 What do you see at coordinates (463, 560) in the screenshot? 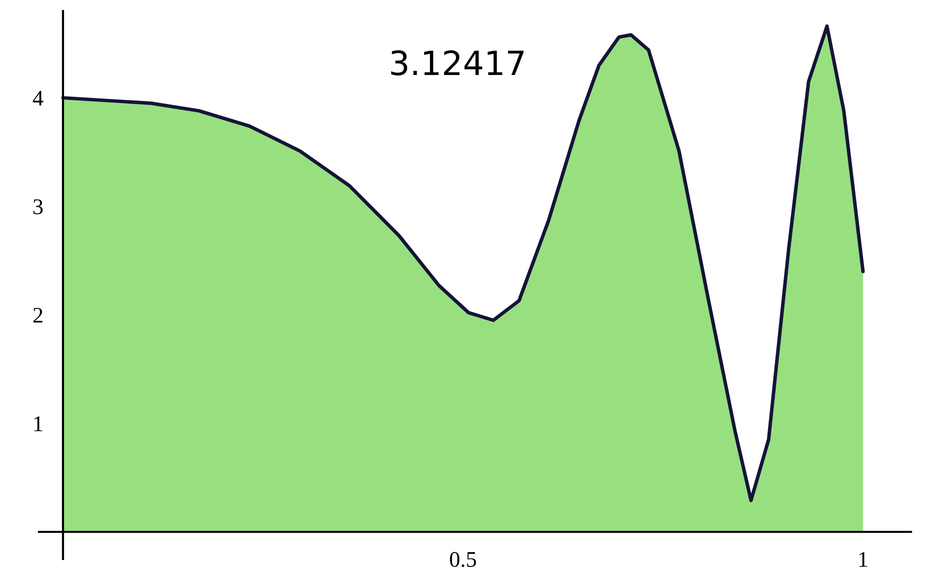
I see `x-tick-label: 0.5` at bounding box center [463, 560].